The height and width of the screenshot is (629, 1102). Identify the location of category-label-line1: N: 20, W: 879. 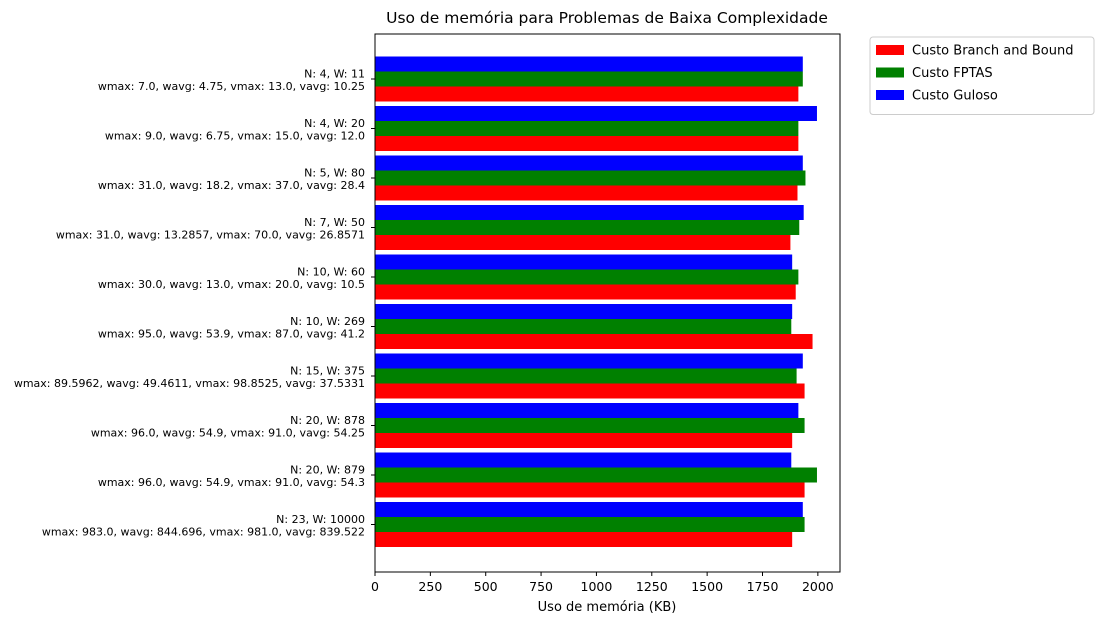
(327, 470).